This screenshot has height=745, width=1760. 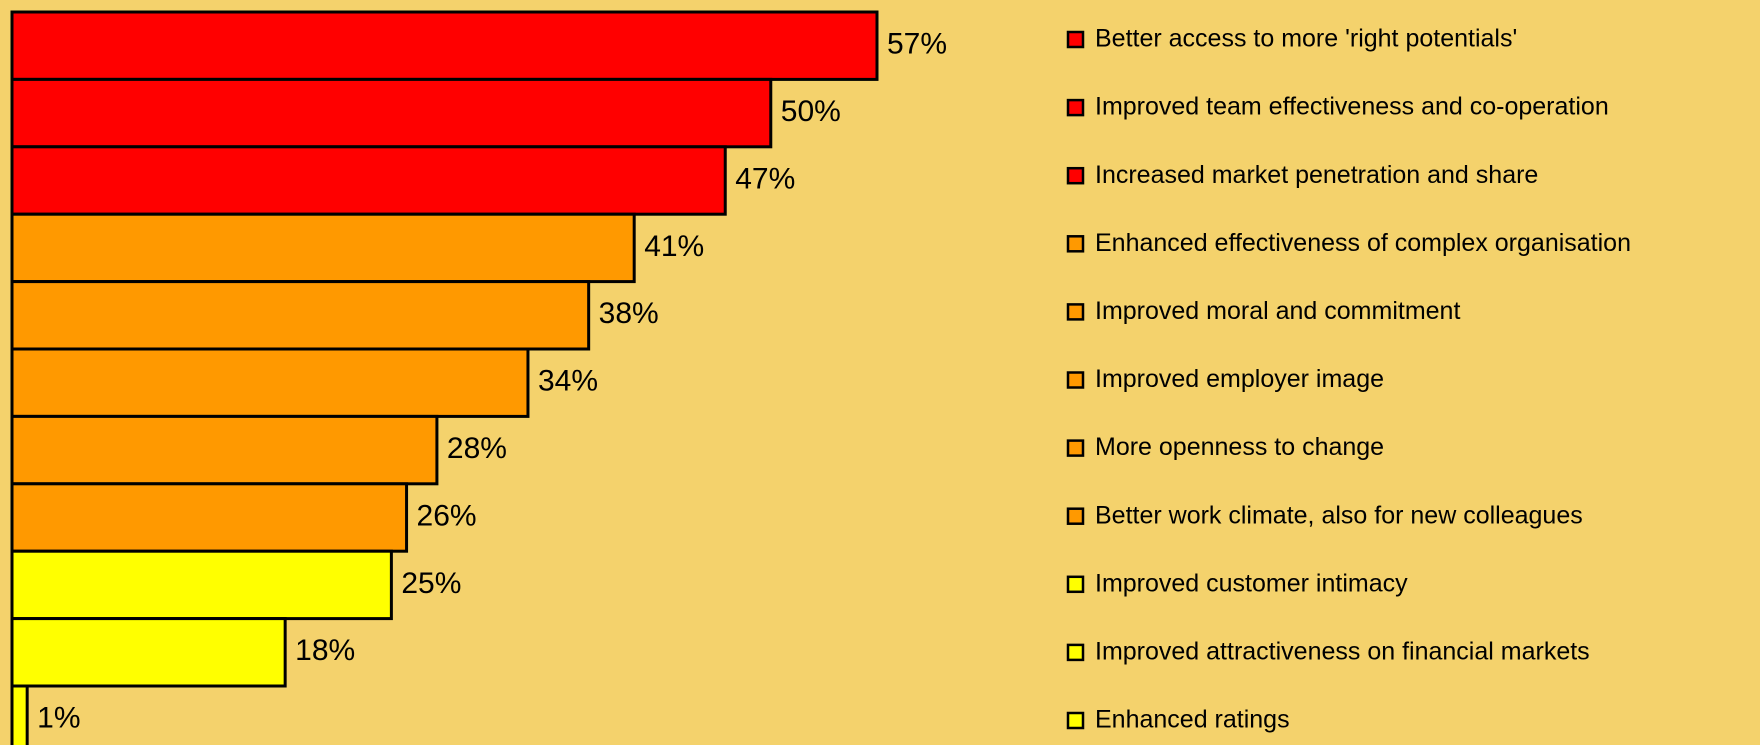 I want to click on value-label: 50%, so click(x=811, y=111).